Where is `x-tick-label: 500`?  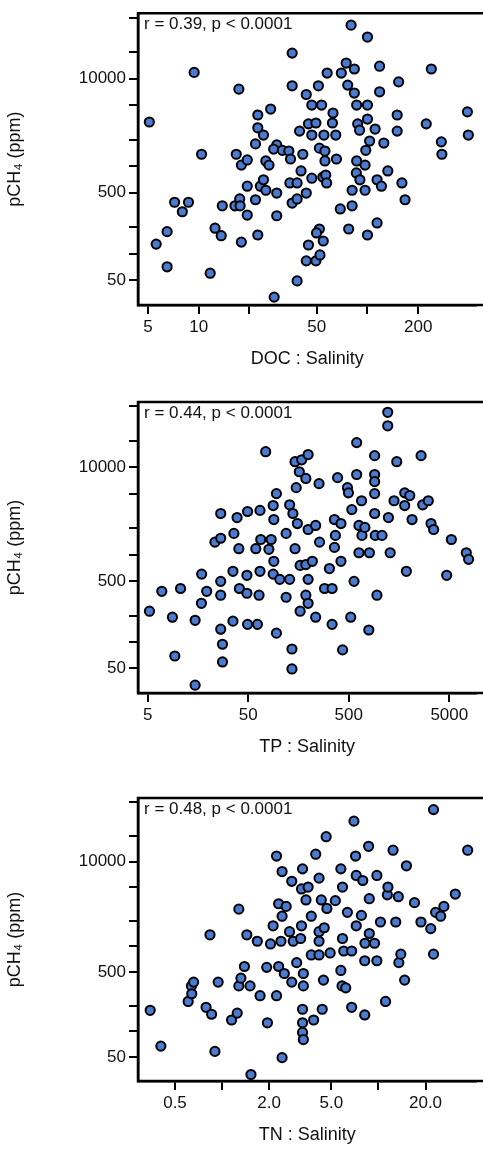
x-tick-label: 500 is located at coordinates (348, 714).